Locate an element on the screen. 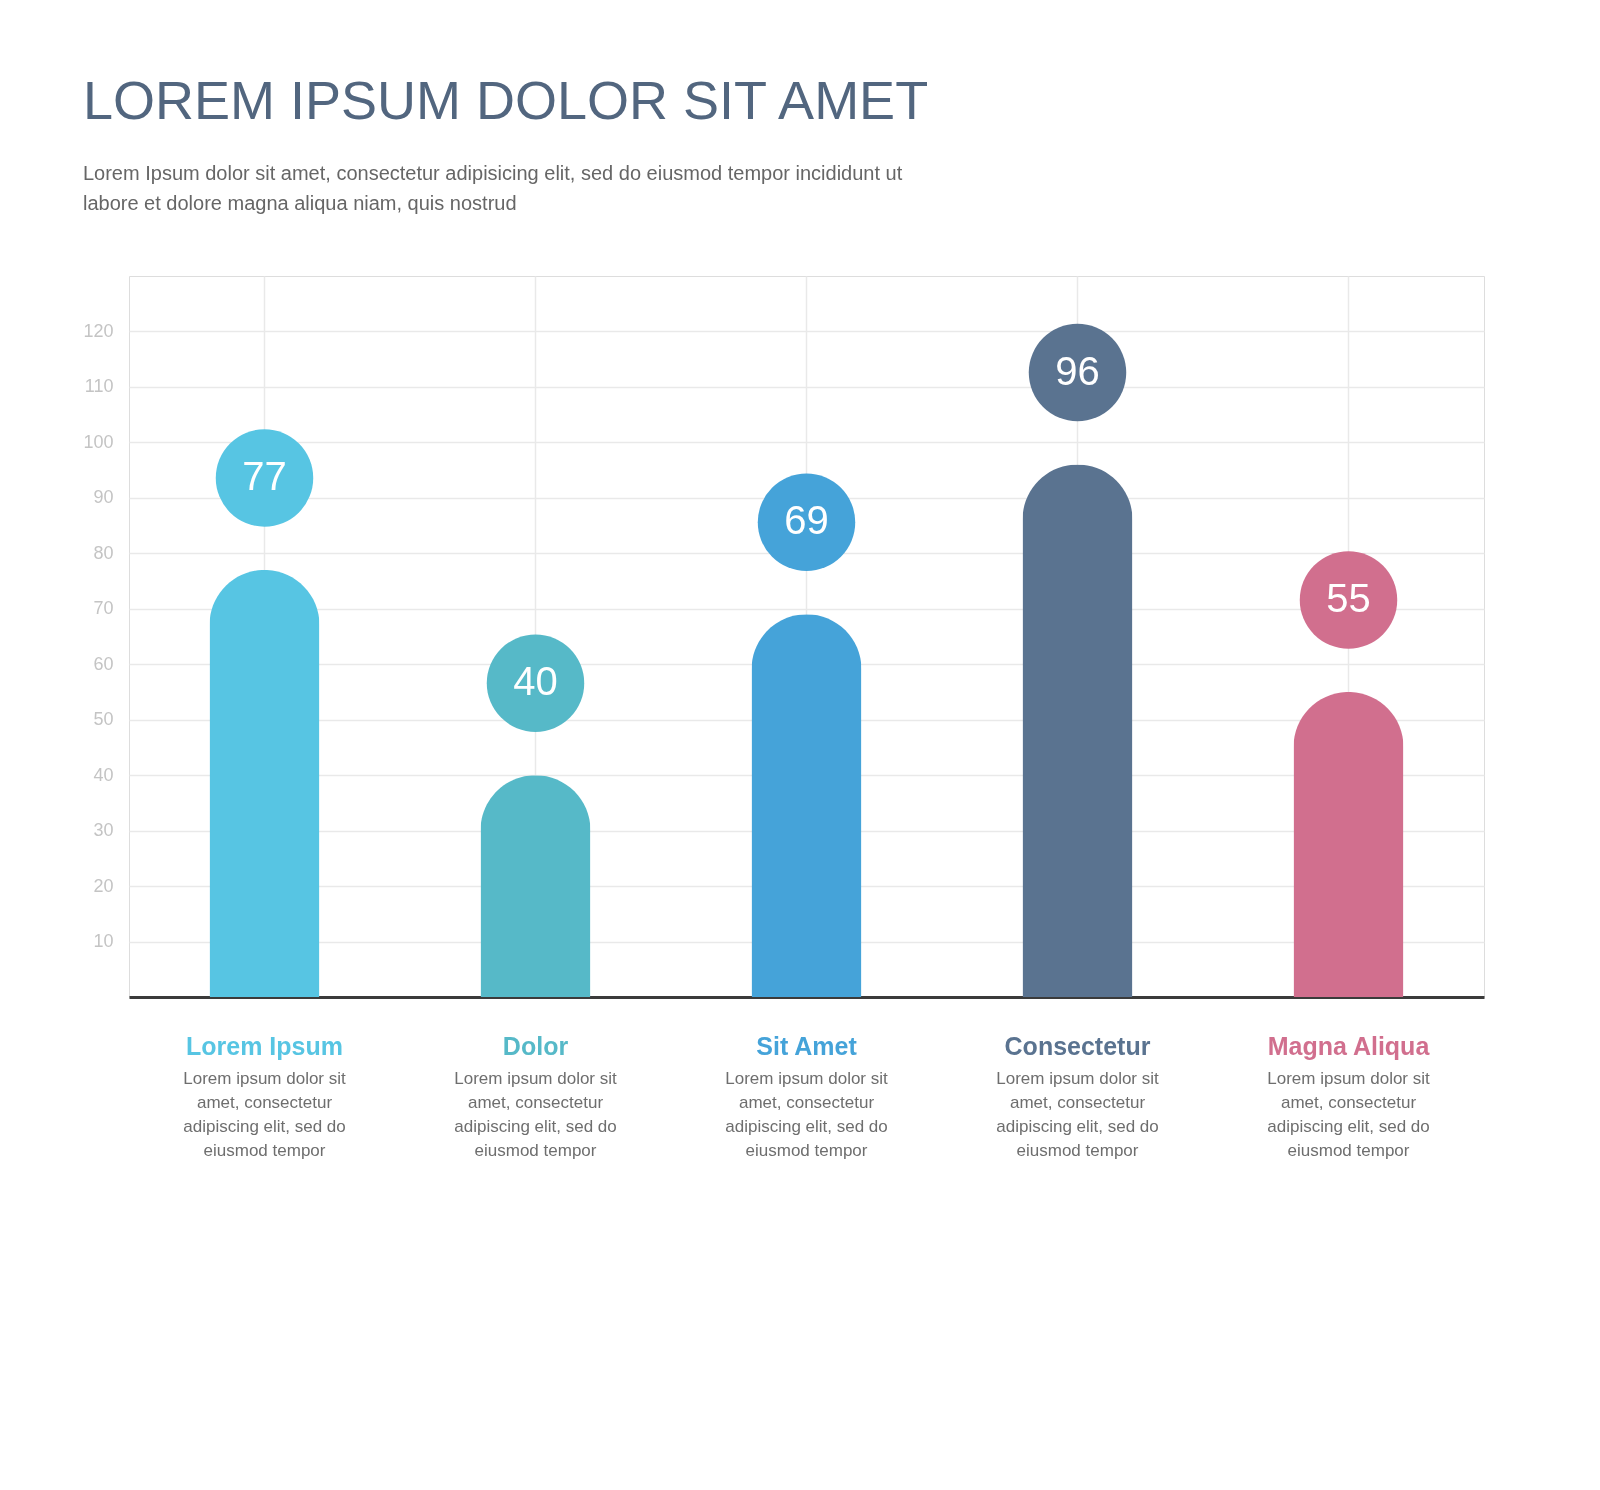 The width and height of the screenshot is (1600, 1490). y-tick-label: 80 is located at coordinates (103, 552).